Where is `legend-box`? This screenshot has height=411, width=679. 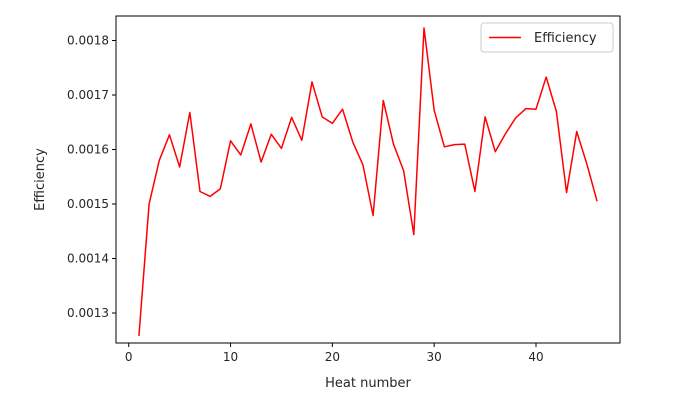 legend-box is located at coordinates (547, 37).